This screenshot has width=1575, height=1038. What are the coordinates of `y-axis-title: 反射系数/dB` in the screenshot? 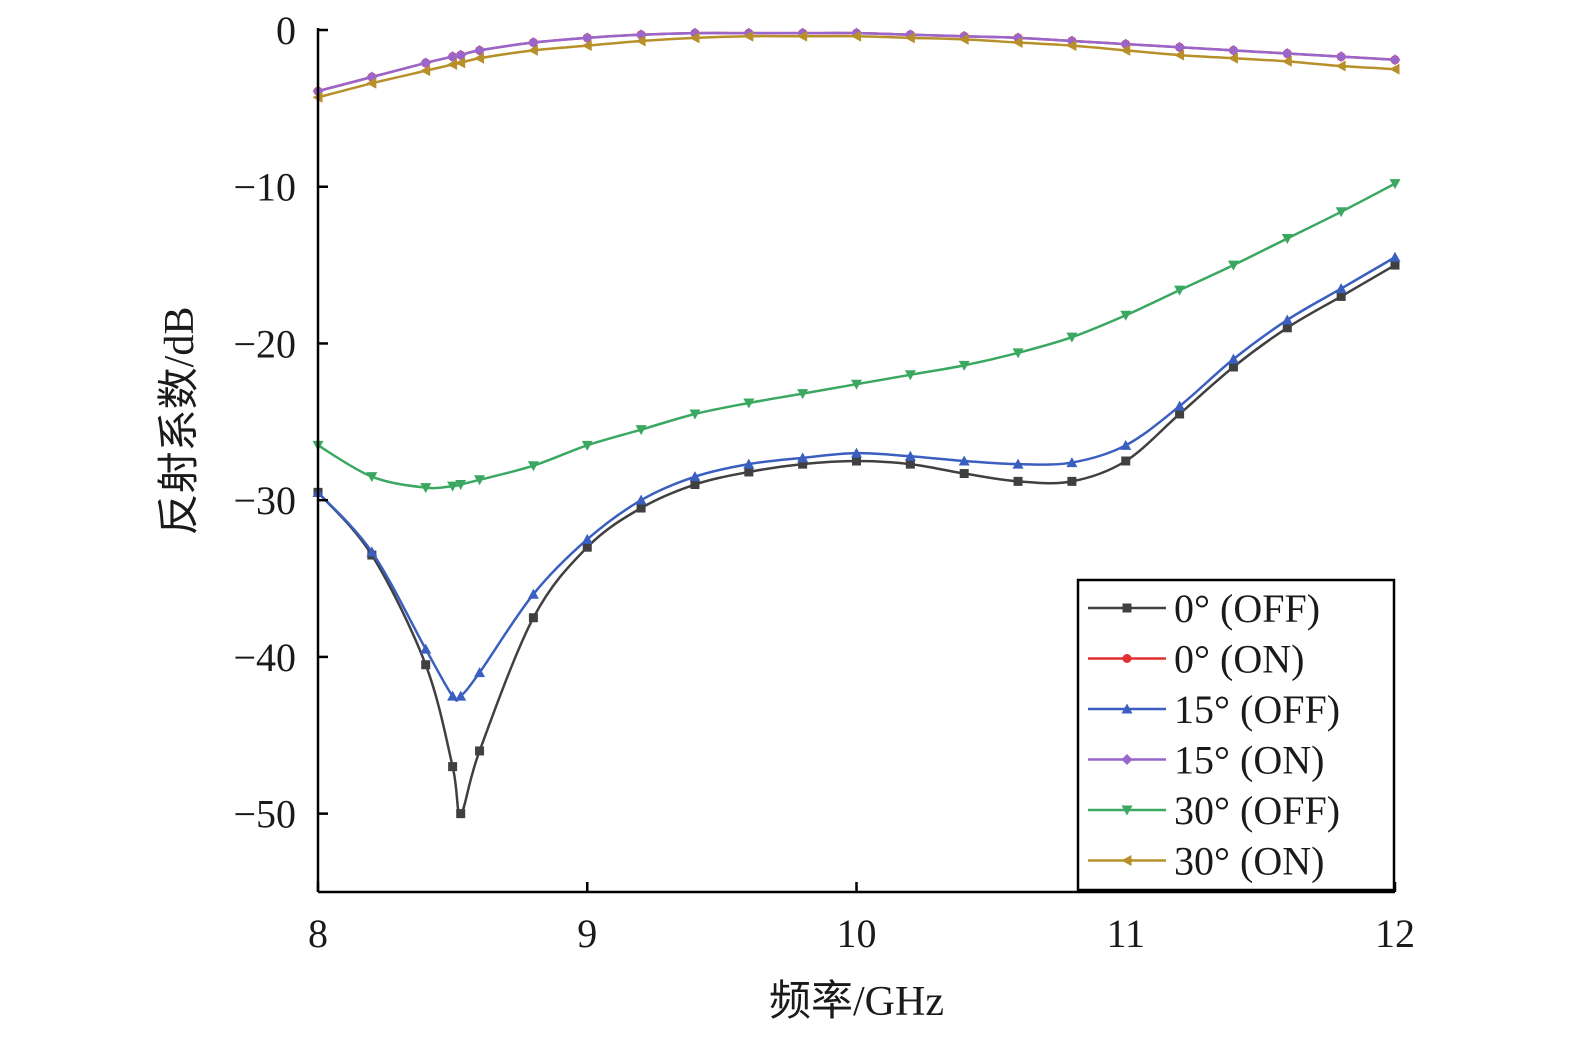 It's located at (180, 421).